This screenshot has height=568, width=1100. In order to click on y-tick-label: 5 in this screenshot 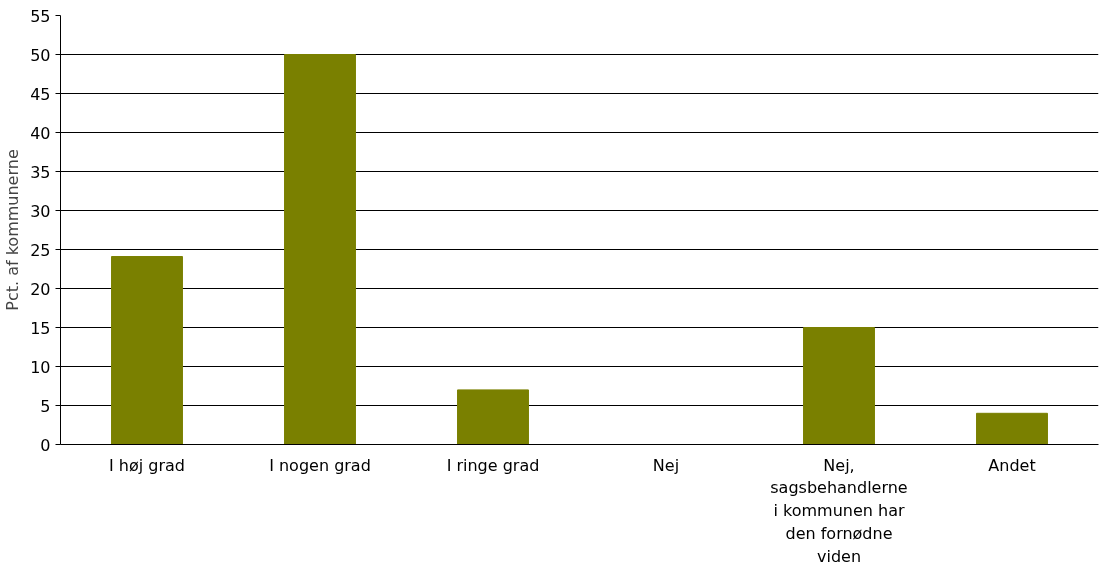, I will do `click(45, 406)`.